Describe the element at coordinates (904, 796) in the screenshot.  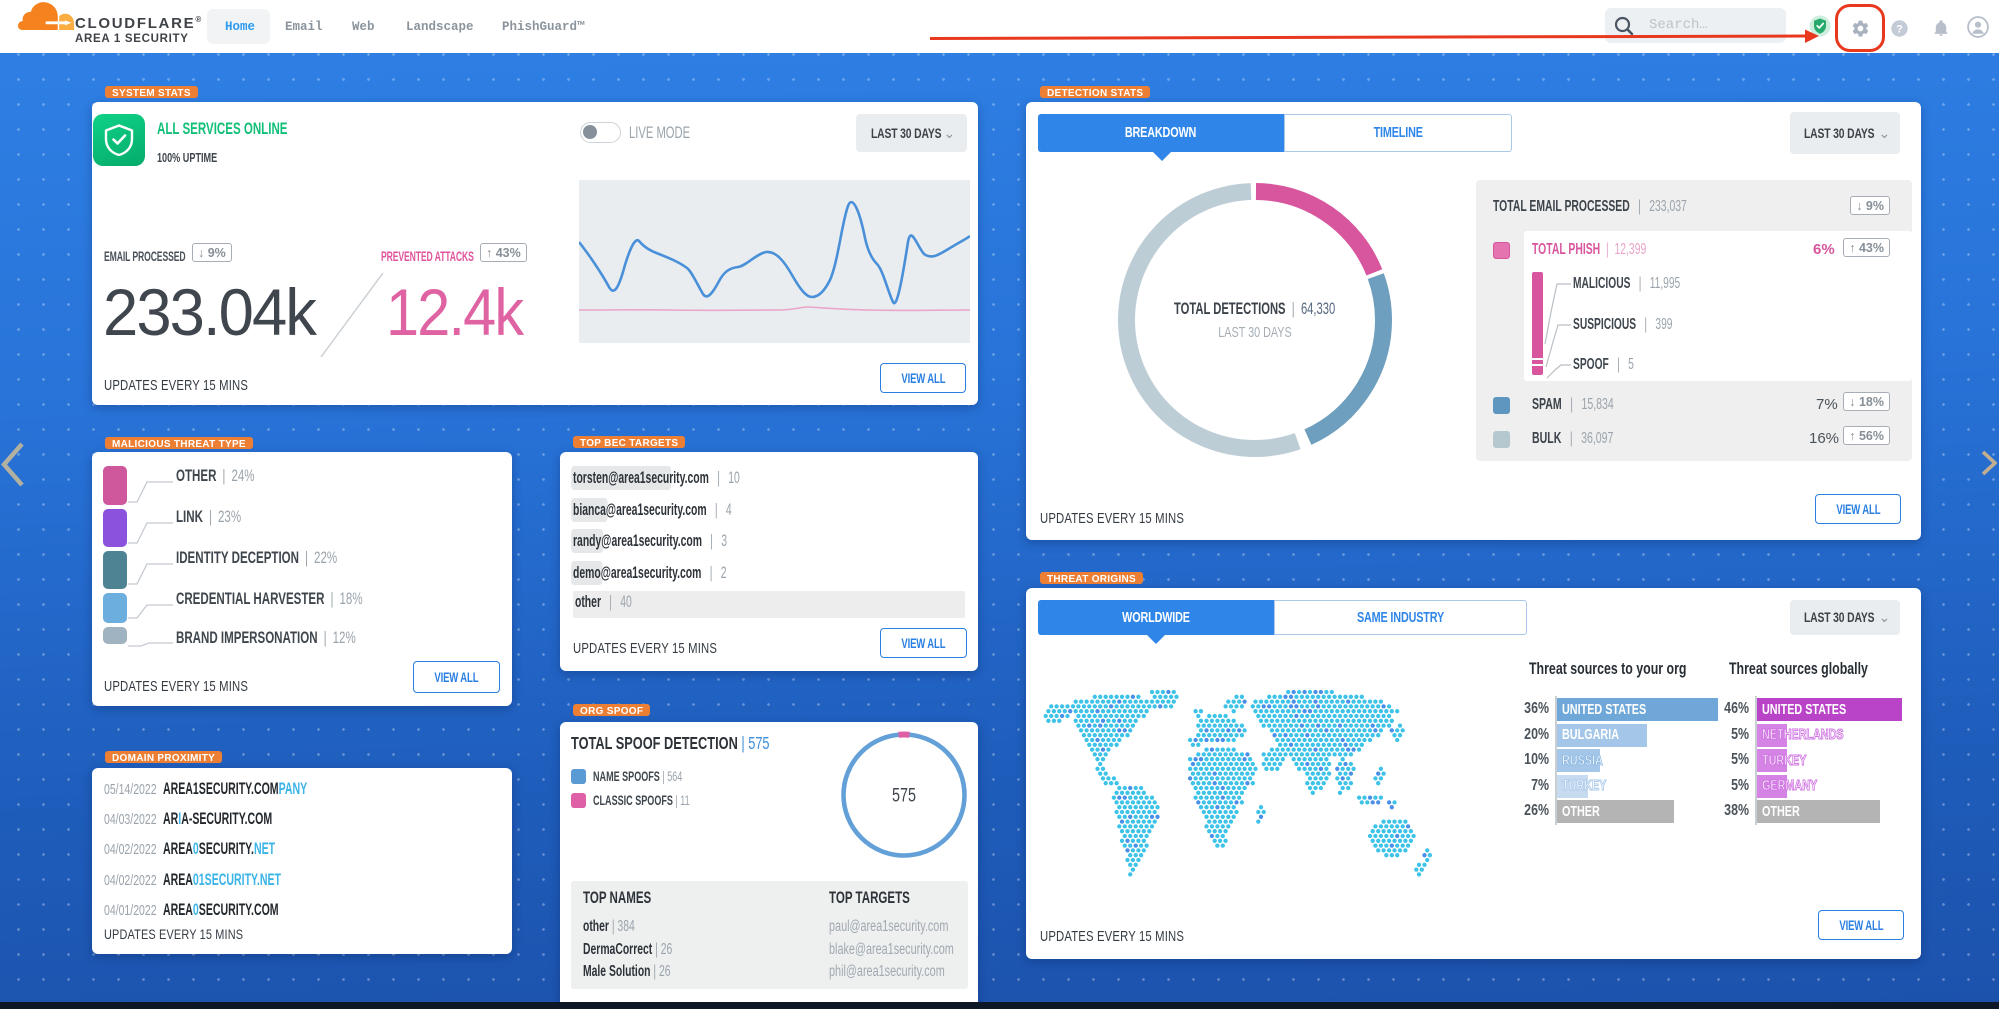
I see `svg-text: 575` at that location.